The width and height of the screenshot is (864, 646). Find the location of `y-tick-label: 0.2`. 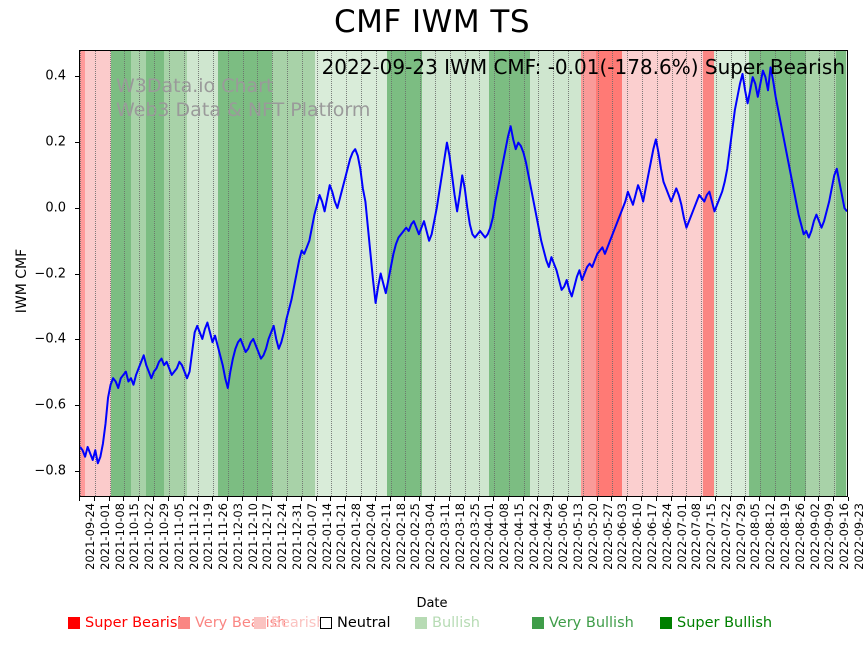

y-tick-label: 0.2 is located at coordinates (55, 142).